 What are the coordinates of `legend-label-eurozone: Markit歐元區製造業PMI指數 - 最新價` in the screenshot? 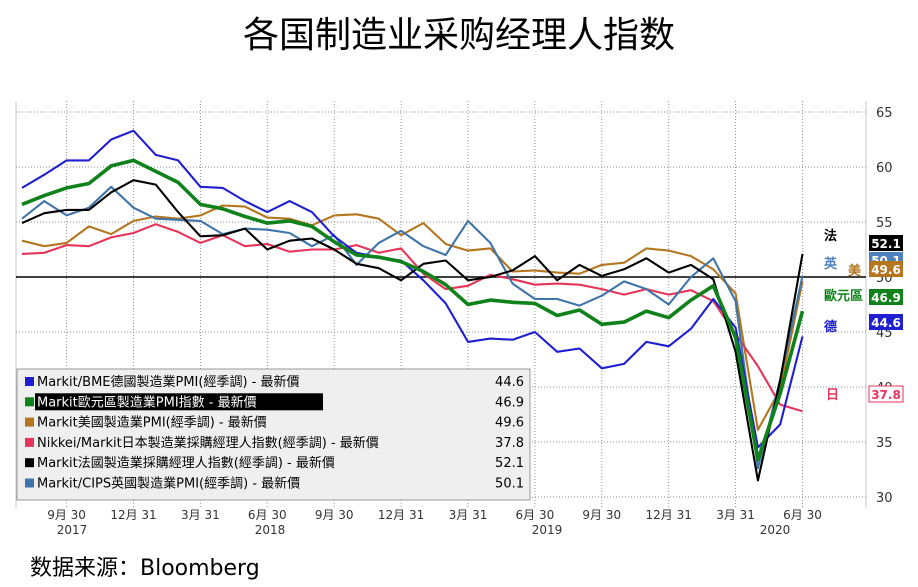 It's located at (147, 402).